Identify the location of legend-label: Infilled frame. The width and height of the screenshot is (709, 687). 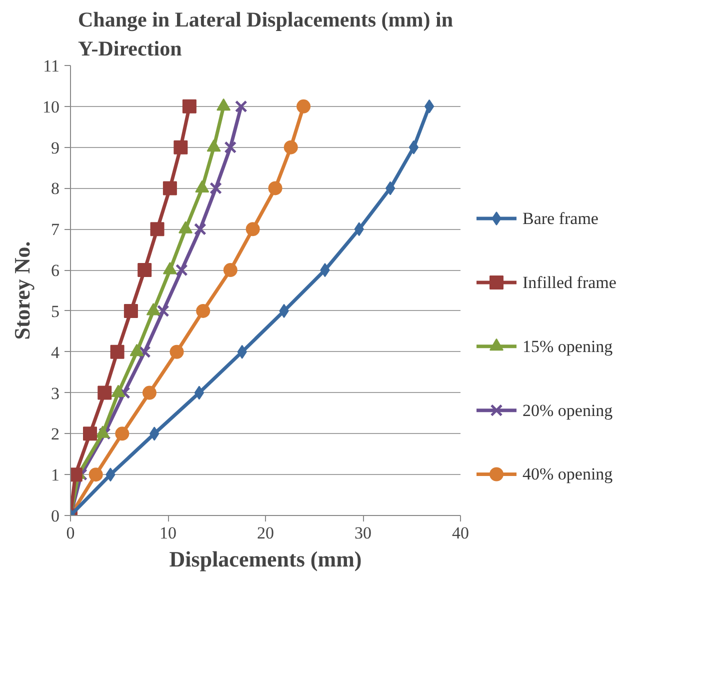
(569, 282).